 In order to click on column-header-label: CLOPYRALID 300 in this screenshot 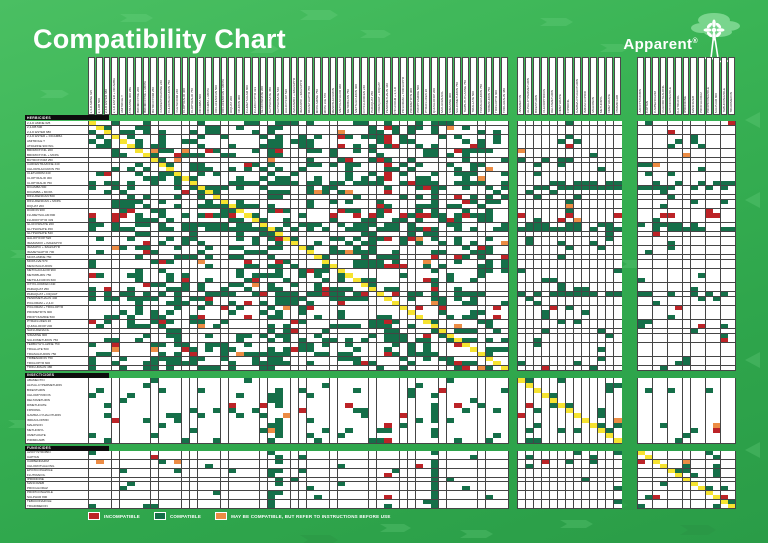, I will do `click(184, 100)`.